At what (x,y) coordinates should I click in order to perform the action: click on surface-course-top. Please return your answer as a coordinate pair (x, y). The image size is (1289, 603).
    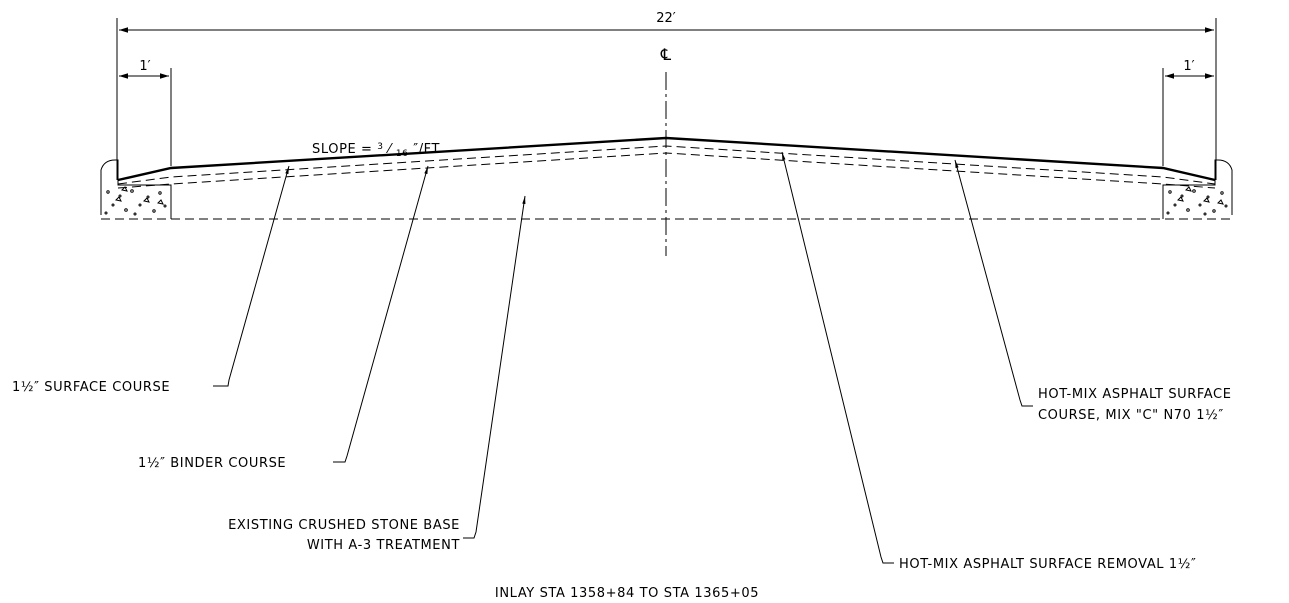
    Looking at the image, I should click on (666, 159).